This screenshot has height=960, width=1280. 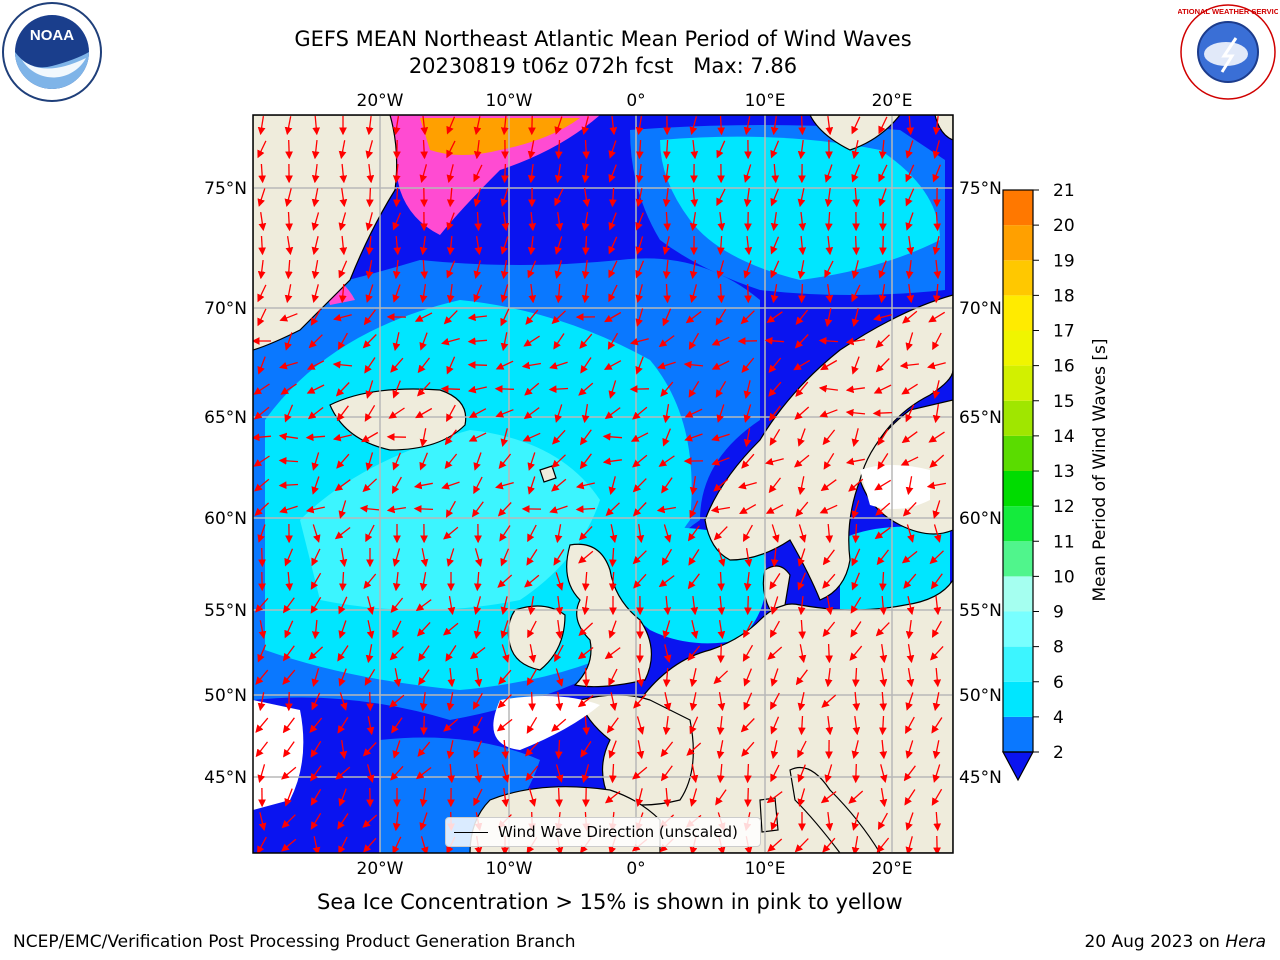 I want to click on lat-label-right: 55°N, so click(x=980, y=611).